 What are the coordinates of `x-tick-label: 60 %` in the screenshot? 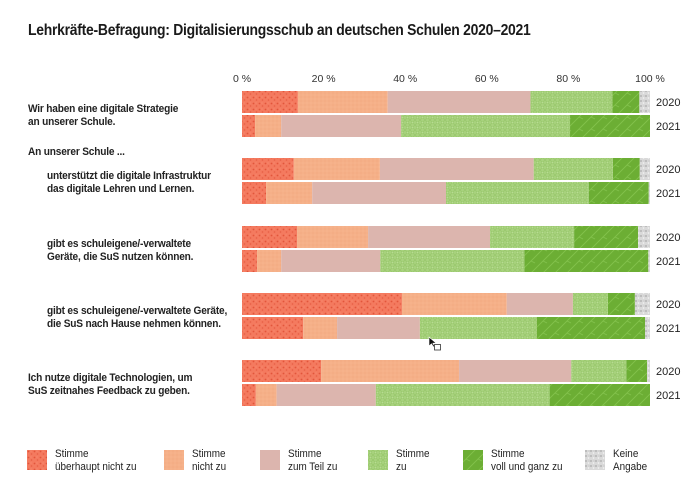 It's located at (487, 79).